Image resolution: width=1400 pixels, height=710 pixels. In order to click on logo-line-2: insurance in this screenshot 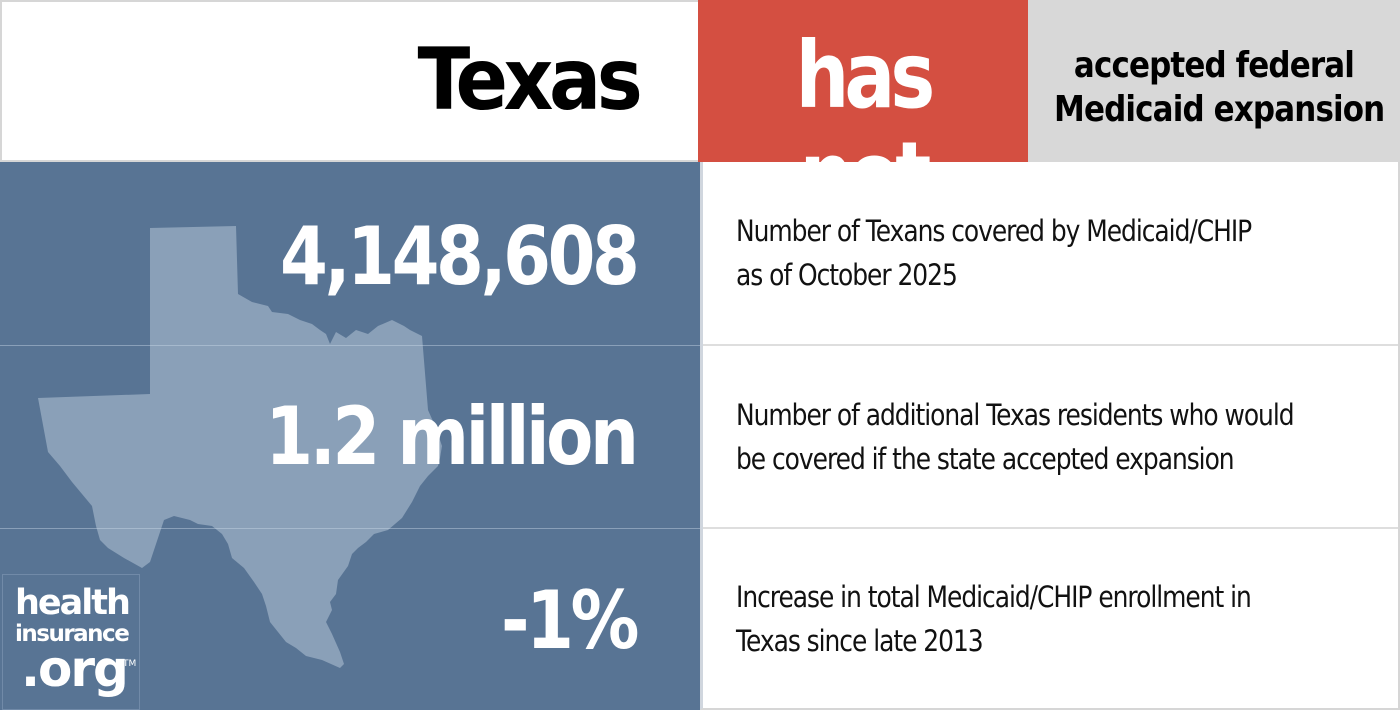, I will do `click(72, 634)`.